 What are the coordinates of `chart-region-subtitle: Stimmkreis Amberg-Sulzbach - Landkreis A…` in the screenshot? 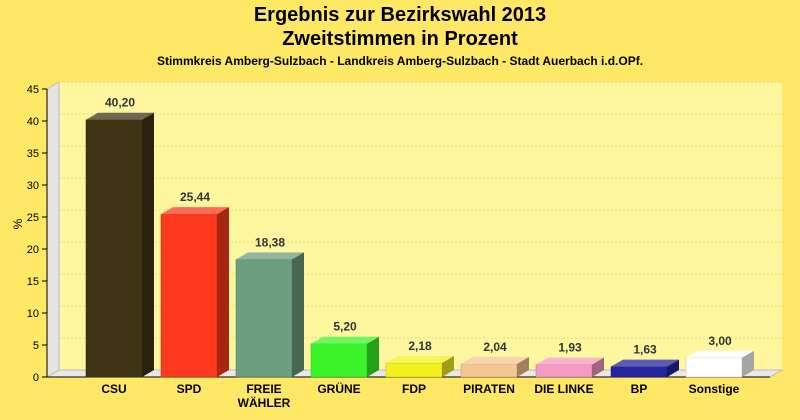 It's located at (400, 61).